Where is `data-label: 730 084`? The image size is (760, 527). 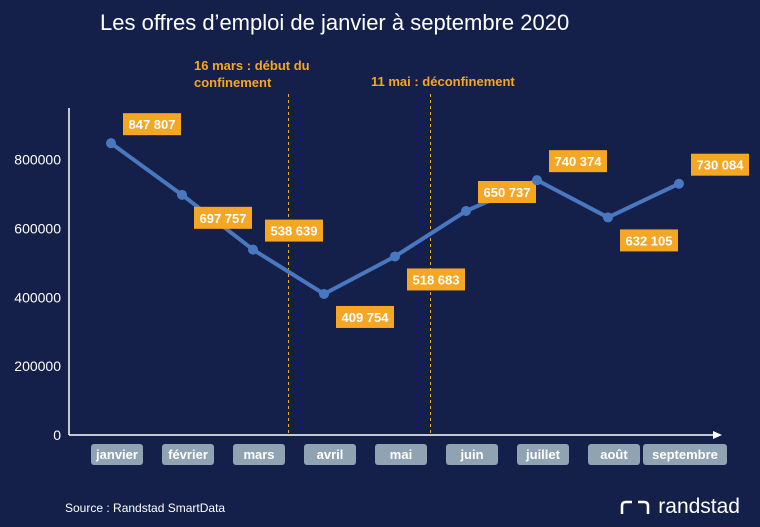 data-label: 730 084 is located at coordinates (721, 165).